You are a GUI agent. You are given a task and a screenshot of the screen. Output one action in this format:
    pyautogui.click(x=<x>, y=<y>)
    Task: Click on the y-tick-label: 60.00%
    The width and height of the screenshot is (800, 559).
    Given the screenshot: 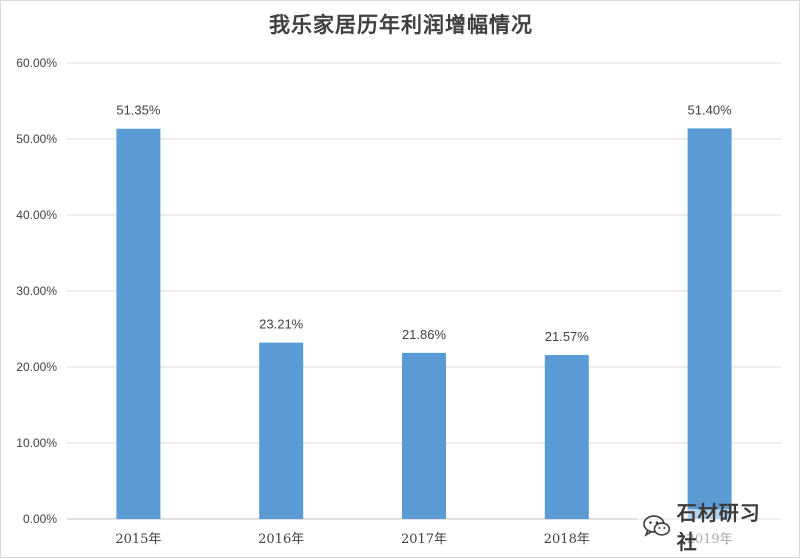 What is the action you would take?
    pyautogui.click(x=36, y=63)
    